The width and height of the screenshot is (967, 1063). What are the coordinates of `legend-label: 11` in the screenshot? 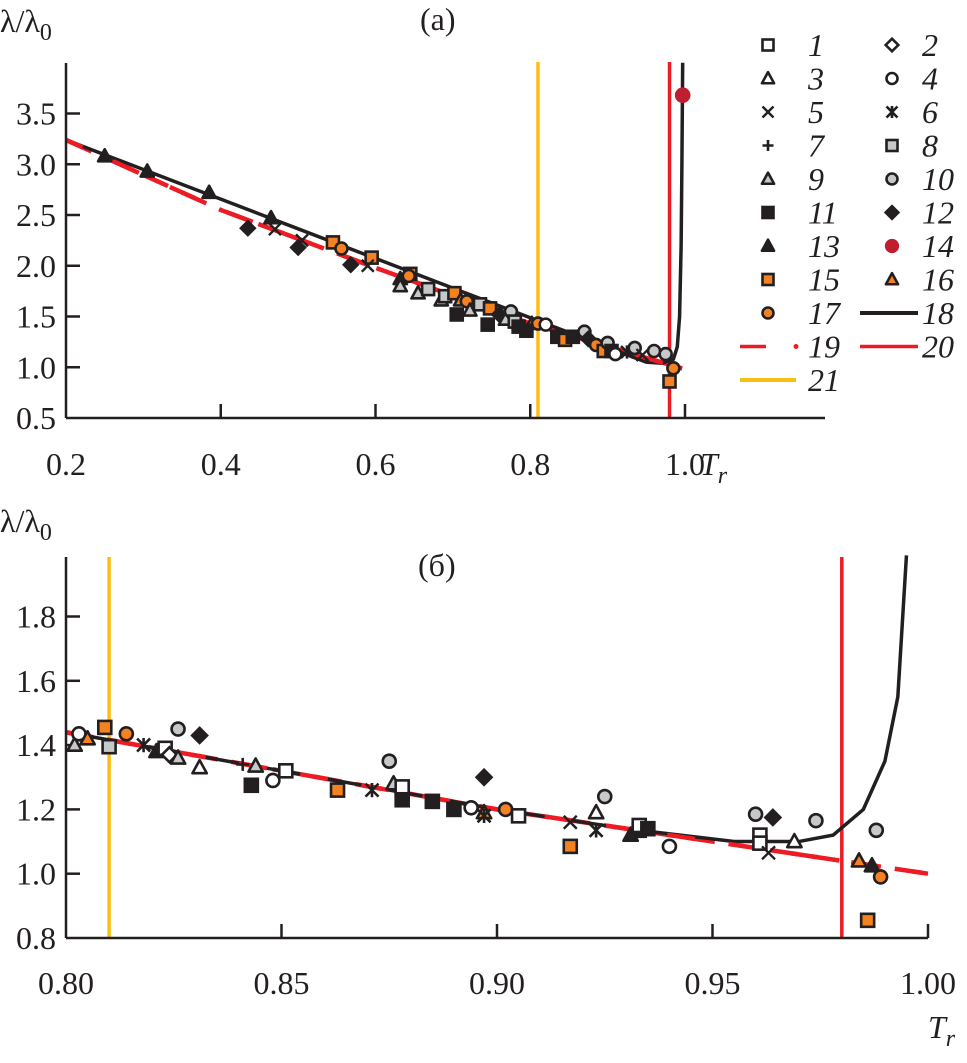 It's located at (823, 213).